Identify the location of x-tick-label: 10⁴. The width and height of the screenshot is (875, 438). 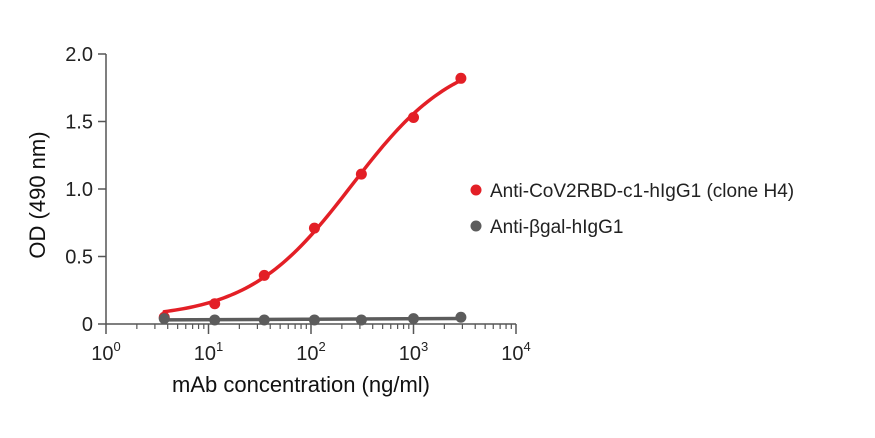
(515, 352).